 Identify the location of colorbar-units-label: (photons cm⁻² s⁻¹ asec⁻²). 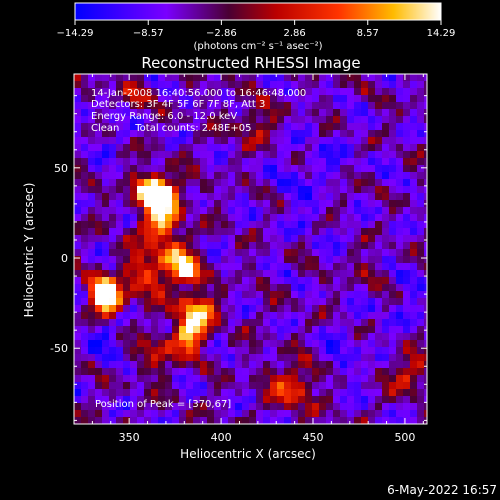
(257, 46).